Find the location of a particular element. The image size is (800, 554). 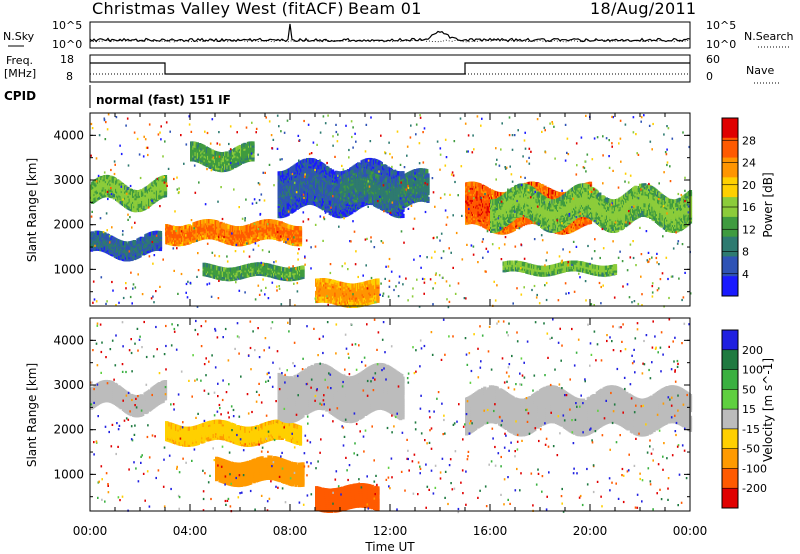

nsearch-trace is located at coordinates (390, 41).